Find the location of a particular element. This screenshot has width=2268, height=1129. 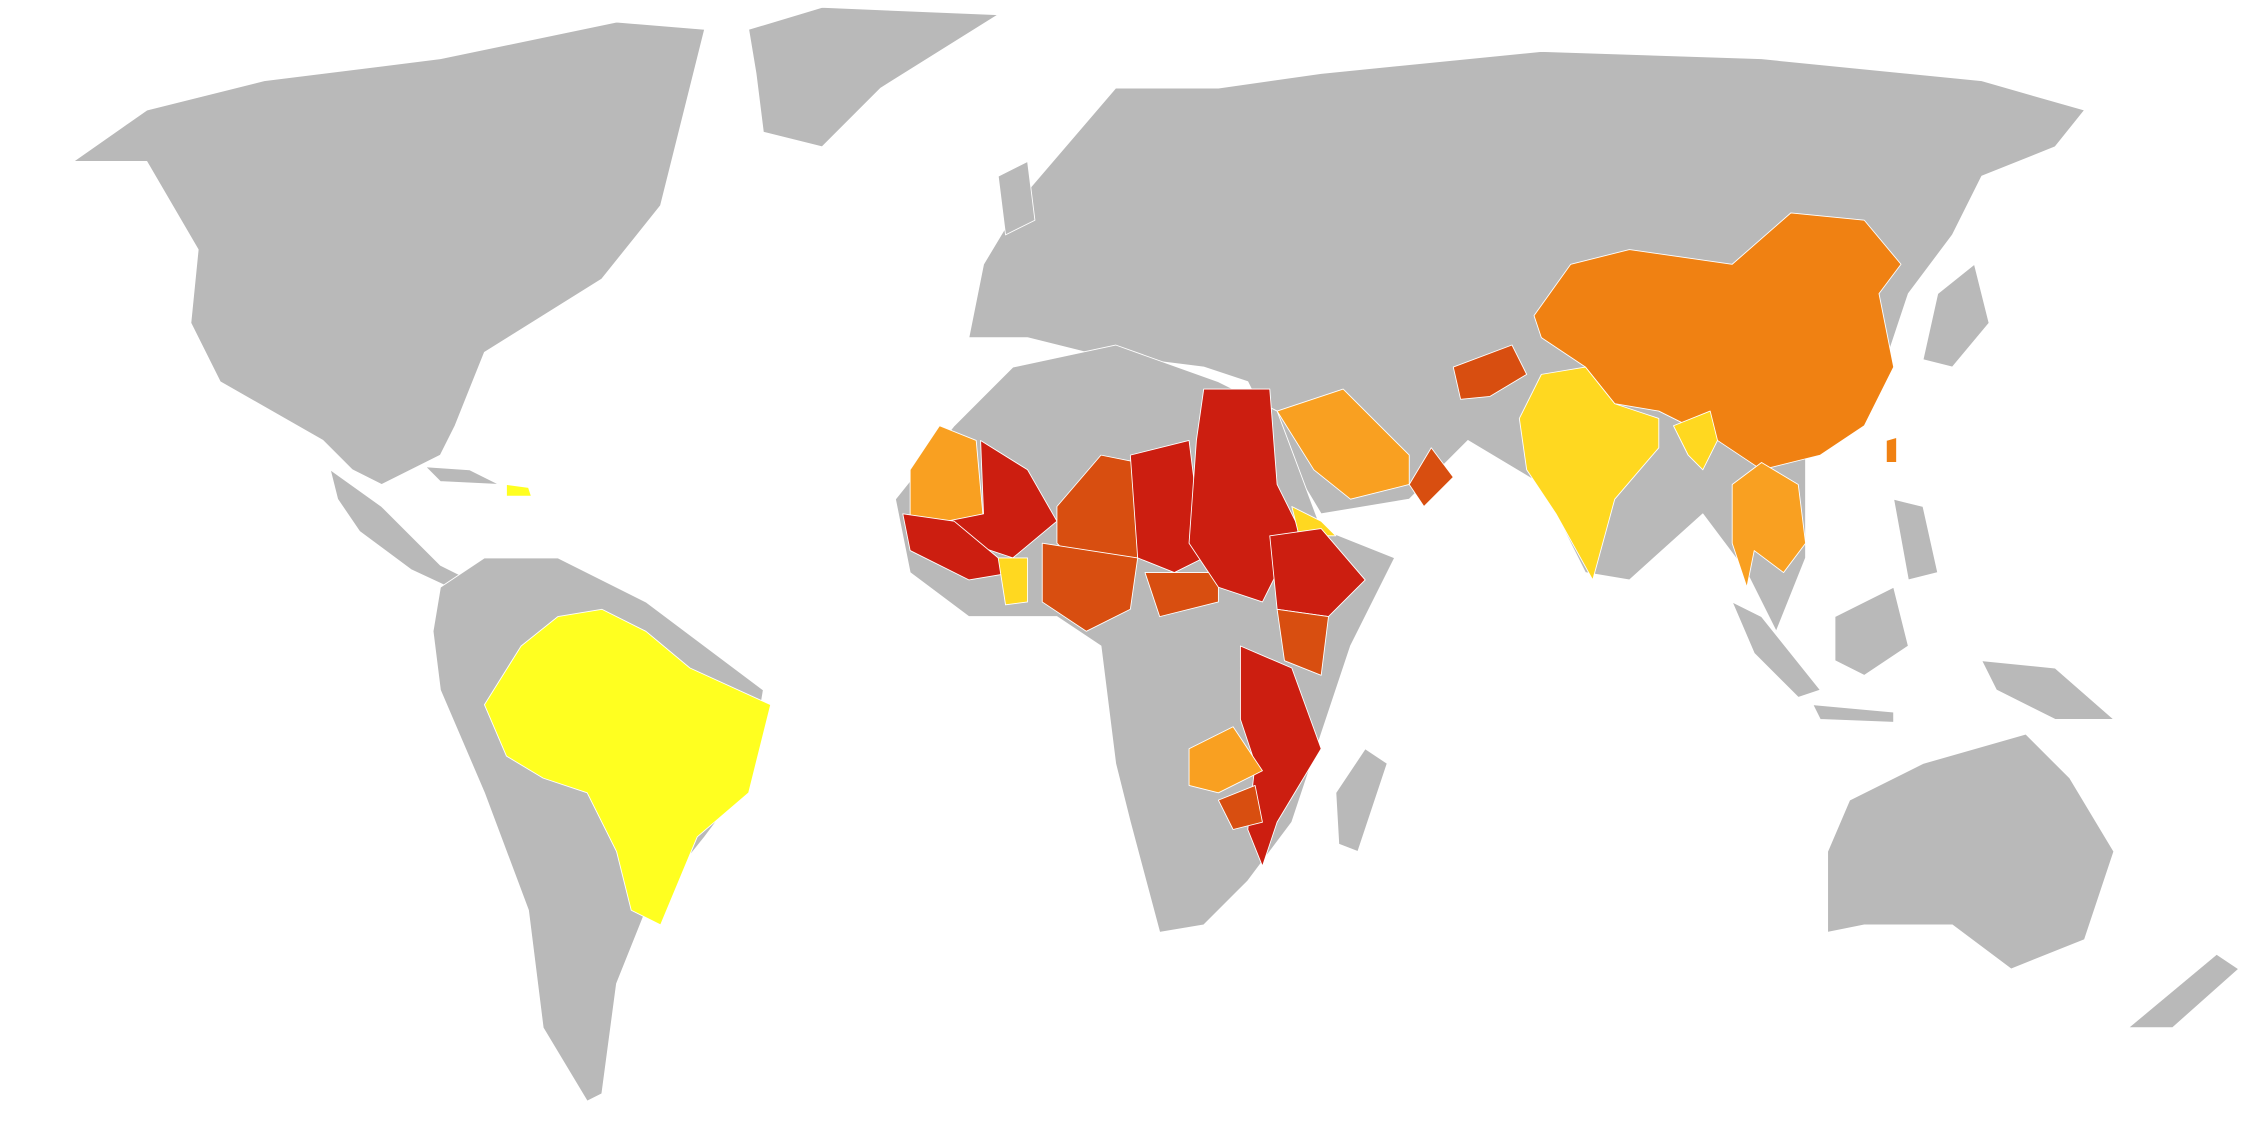

philippines is located at coordinates (1916, 539).